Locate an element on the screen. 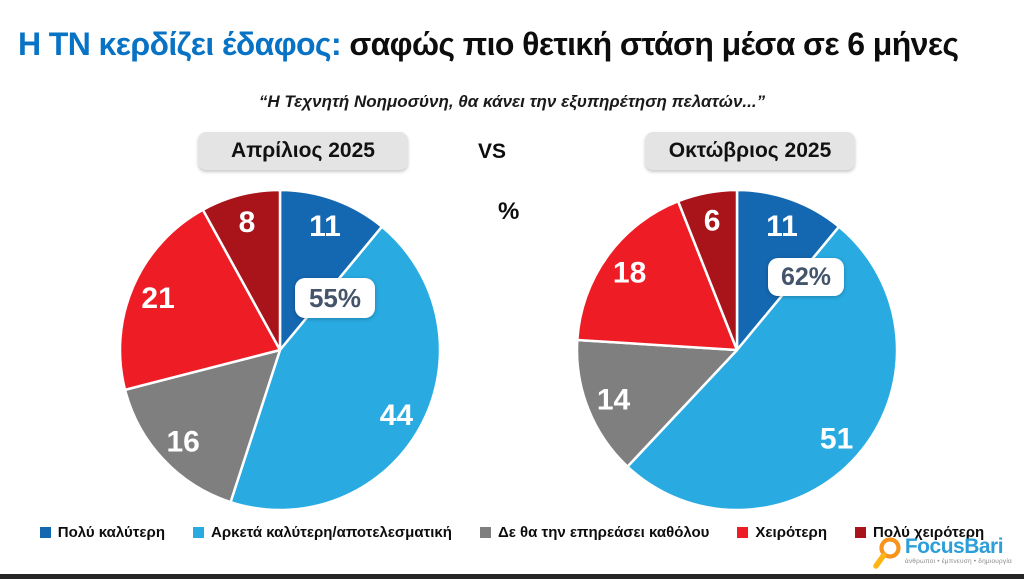 The width and height of the screenshot is (1024, 579). period-label-october: Οκτώβριος 2025 is located at coordinates (750, 151).